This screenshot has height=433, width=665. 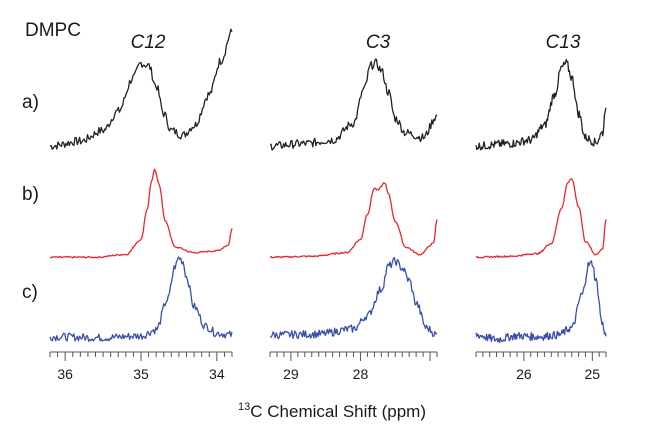 I want to click on spectrum-c13-row-c, so click(x=541, y=302).